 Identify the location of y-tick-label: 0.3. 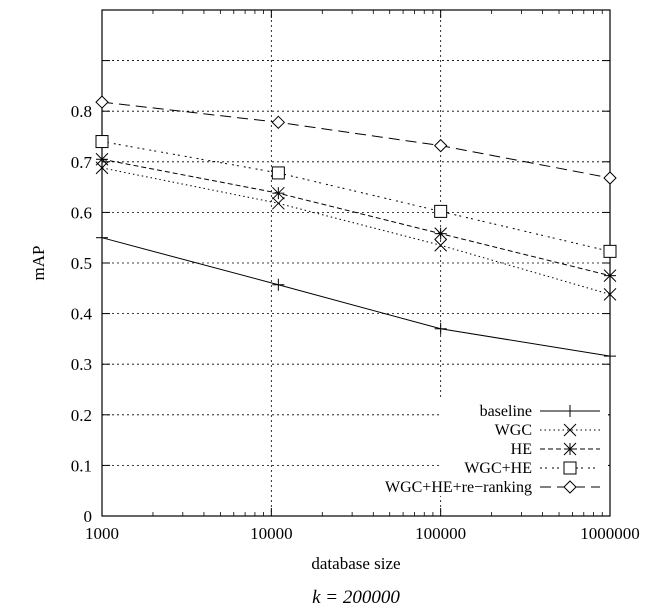
(81, 364).